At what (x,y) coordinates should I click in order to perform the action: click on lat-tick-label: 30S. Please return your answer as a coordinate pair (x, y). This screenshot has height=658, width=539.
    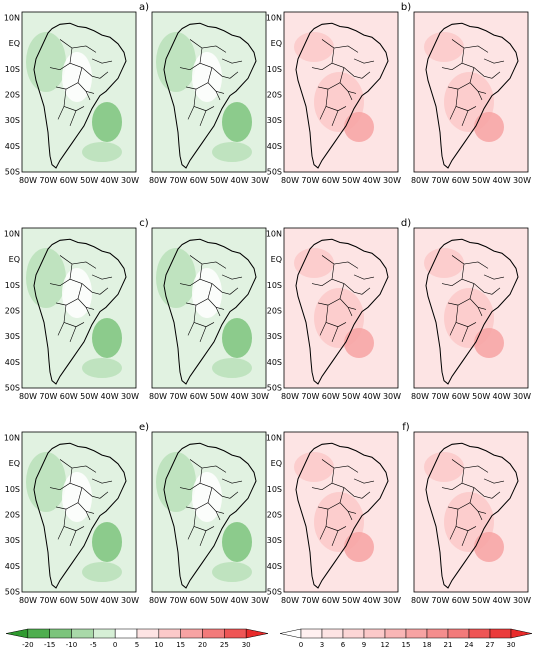
    Looking at the image, I should click on (274, 336).